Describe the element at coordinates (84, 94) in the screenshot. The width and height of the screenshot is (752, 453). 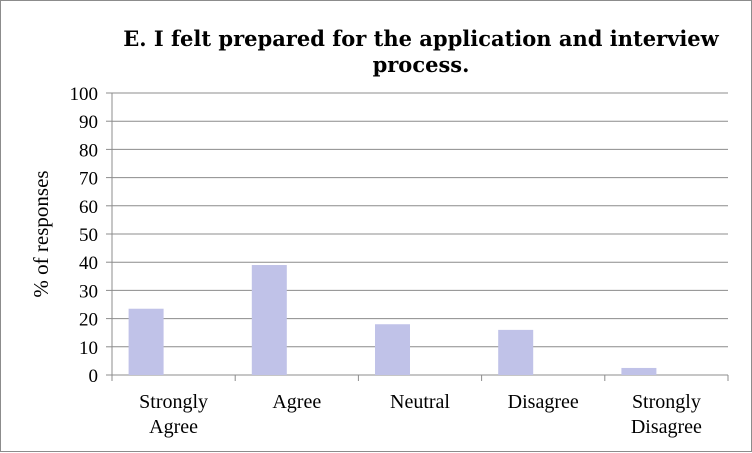
I see `y-tick-label: 100` at that location.